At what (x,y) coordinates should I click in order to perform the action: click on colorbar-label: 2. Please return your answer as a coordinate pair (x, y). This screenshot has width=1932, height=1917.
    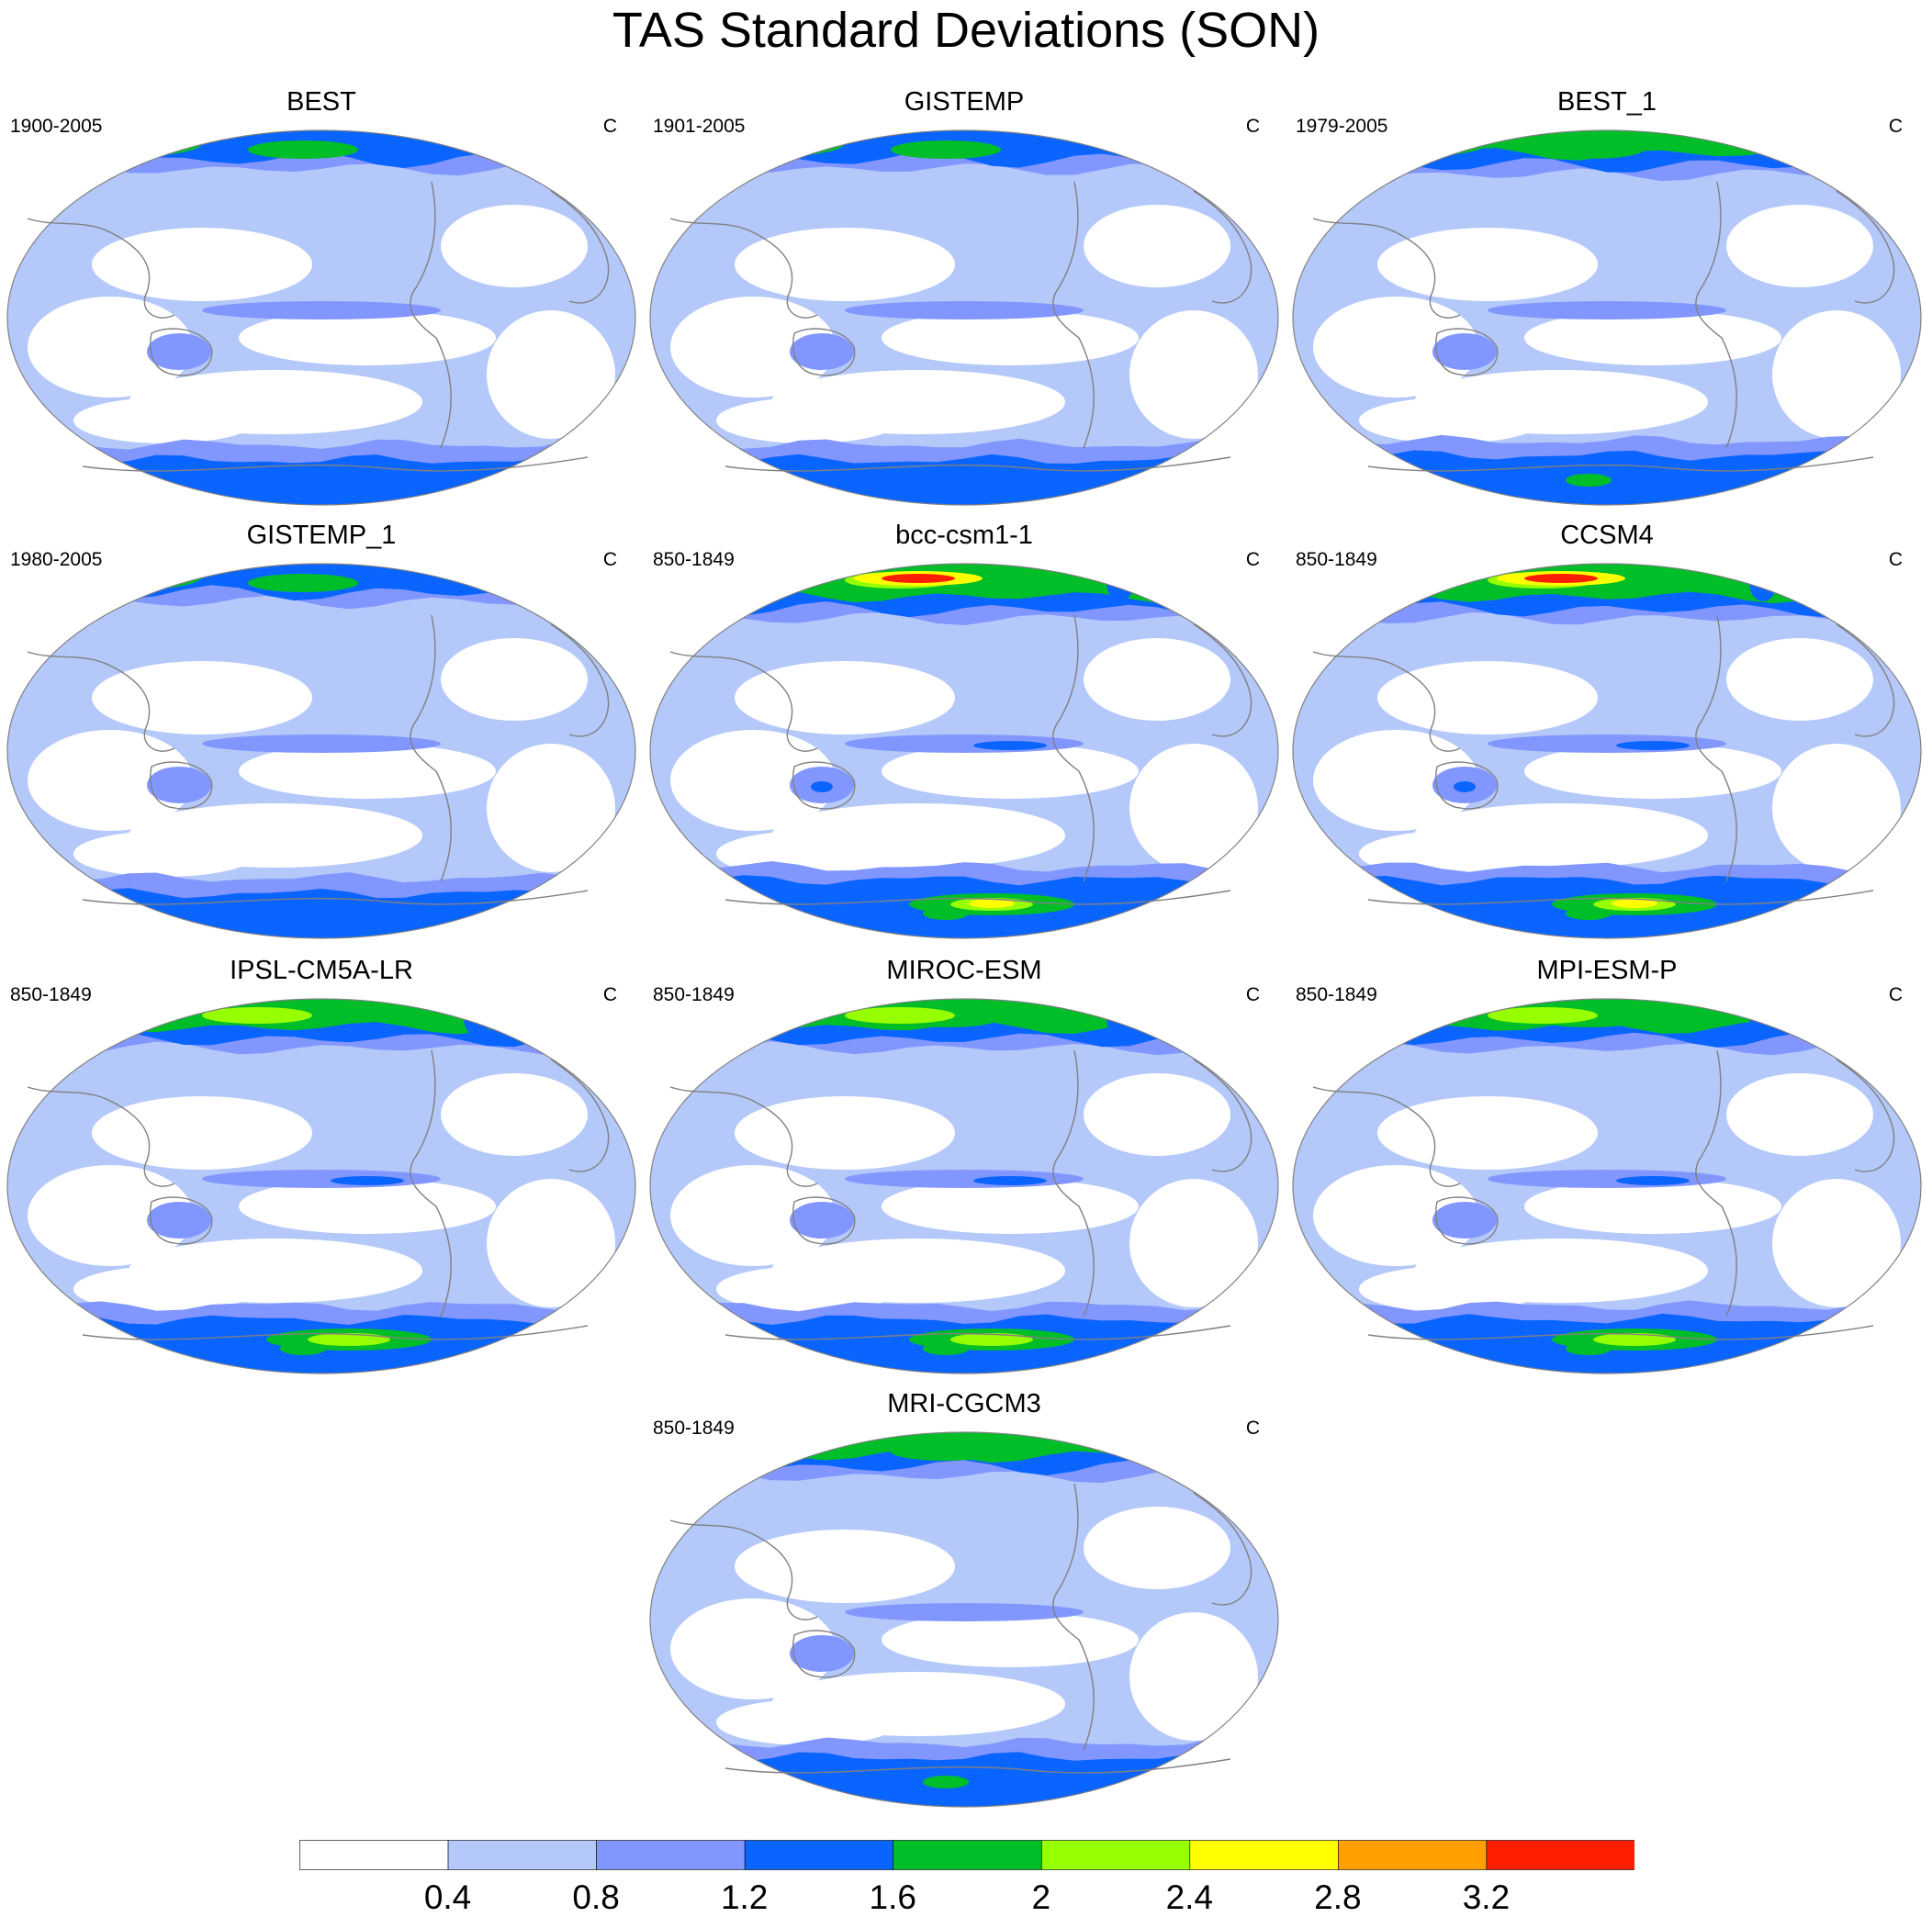
    Looking at the image, I should click on (1041, 1897).